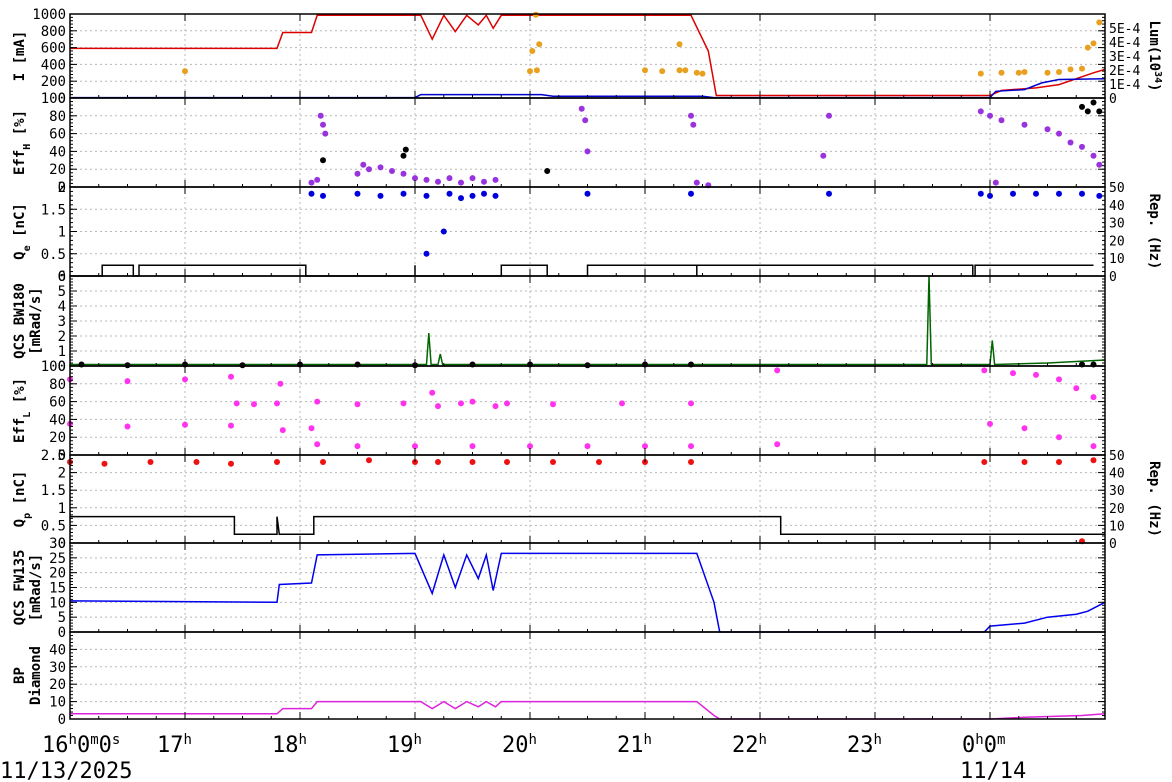  What do you see at coordinates (20, 395) in the screenshot?
I see `y-axis-label-tail: [%]` at bounding box center [20, 395].